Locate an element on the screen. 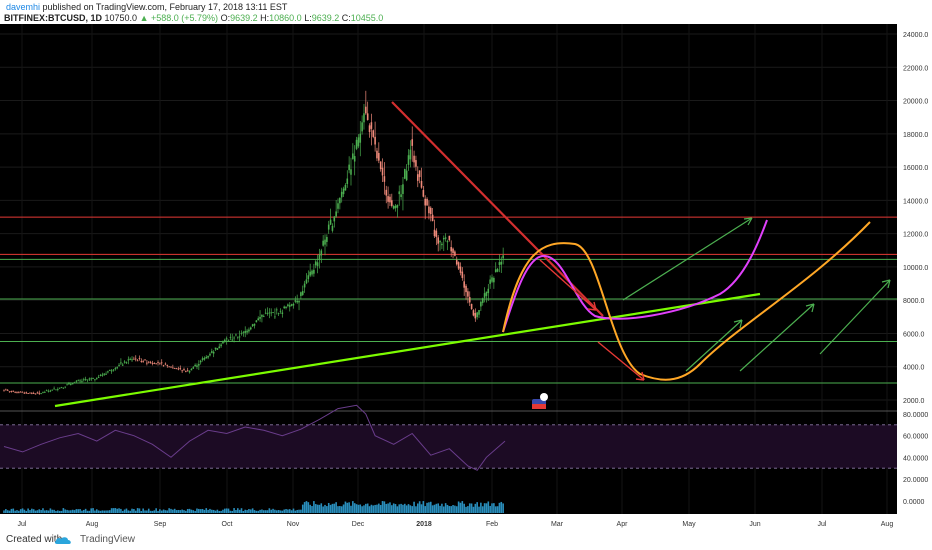 The width and height of the screenshot is (932, 550). flag-marker is located at coordinates (540, 401).